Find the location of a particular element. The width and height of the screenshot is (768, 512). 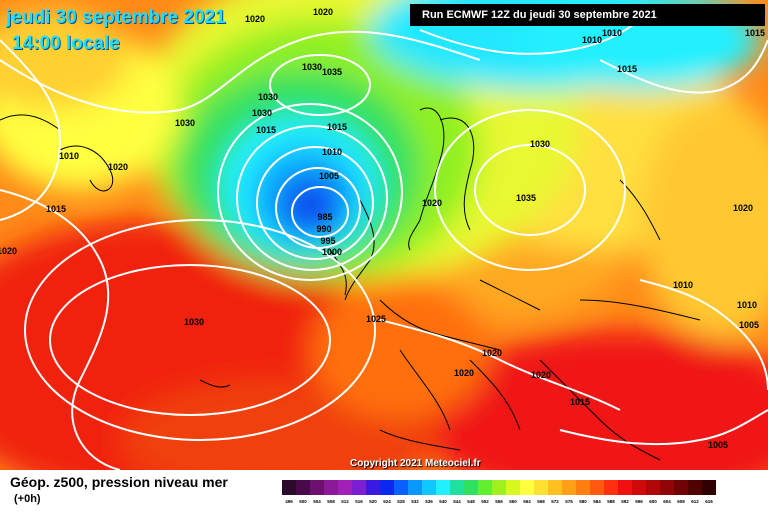

scale-value-label: 552 is located at coordinates (485, 501).